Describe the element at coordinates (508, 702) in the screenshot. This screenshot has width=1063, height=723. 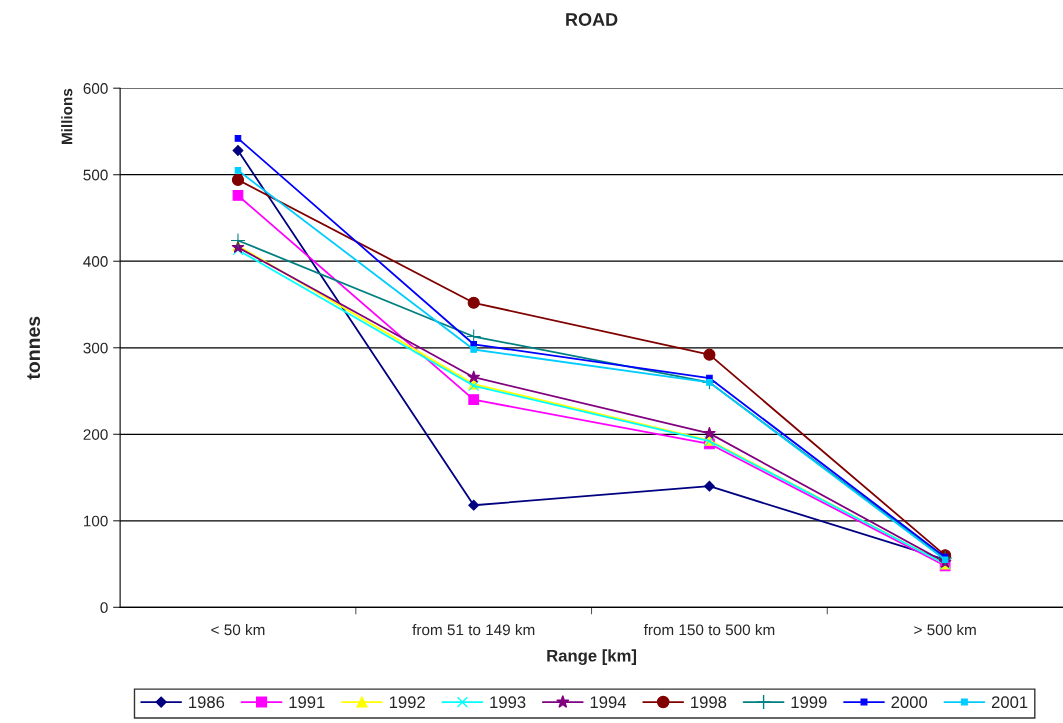
I see `legend-label: 1993` at that location.